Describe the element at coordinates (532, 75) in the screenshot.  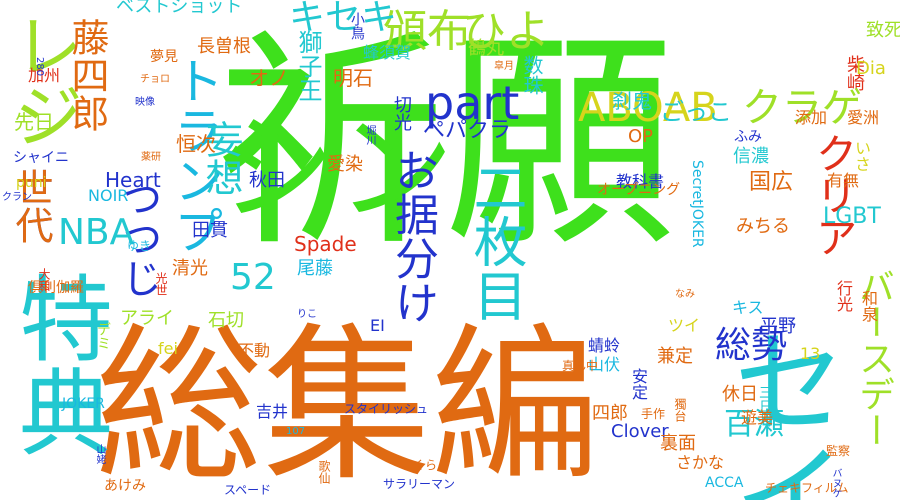
I see `word-cloud-term: 数珠` at that location.